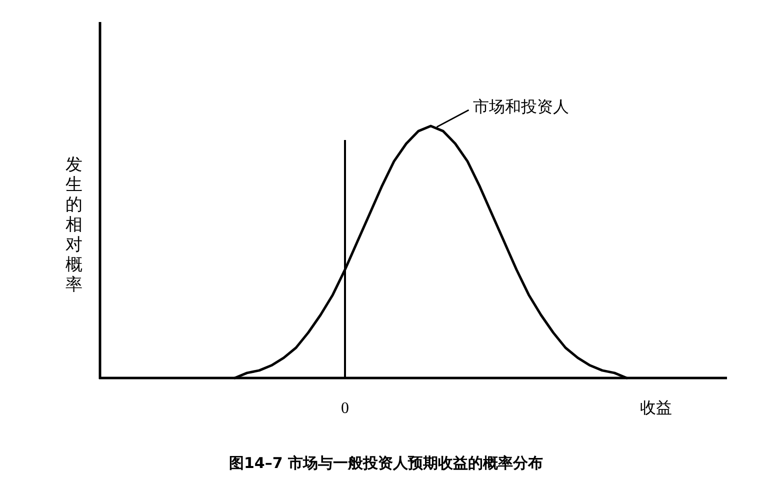  Describe the element at coordinates (386, 463) in the screenshot. I see `text: 图14–7 市场与一般投资人预期收益的概率分布` at that location.